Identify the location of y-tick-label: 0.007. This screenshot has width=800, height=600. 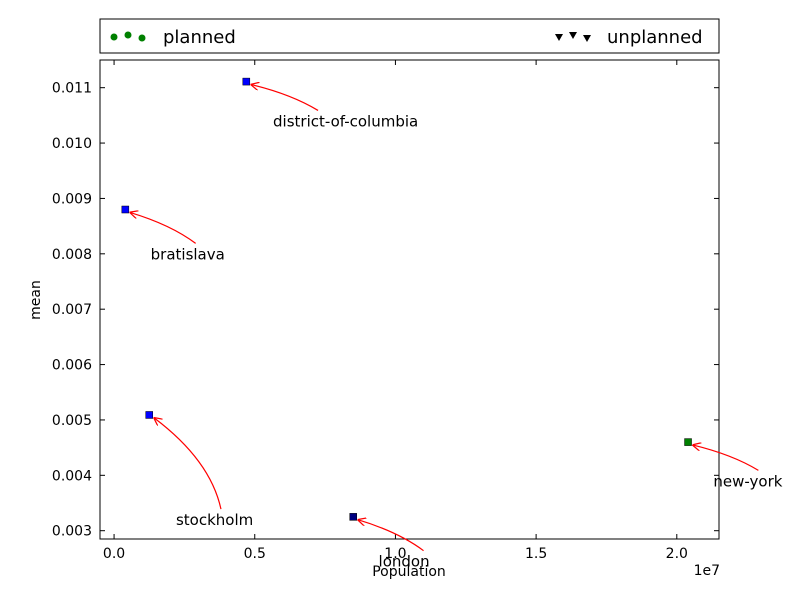
(72, 310).